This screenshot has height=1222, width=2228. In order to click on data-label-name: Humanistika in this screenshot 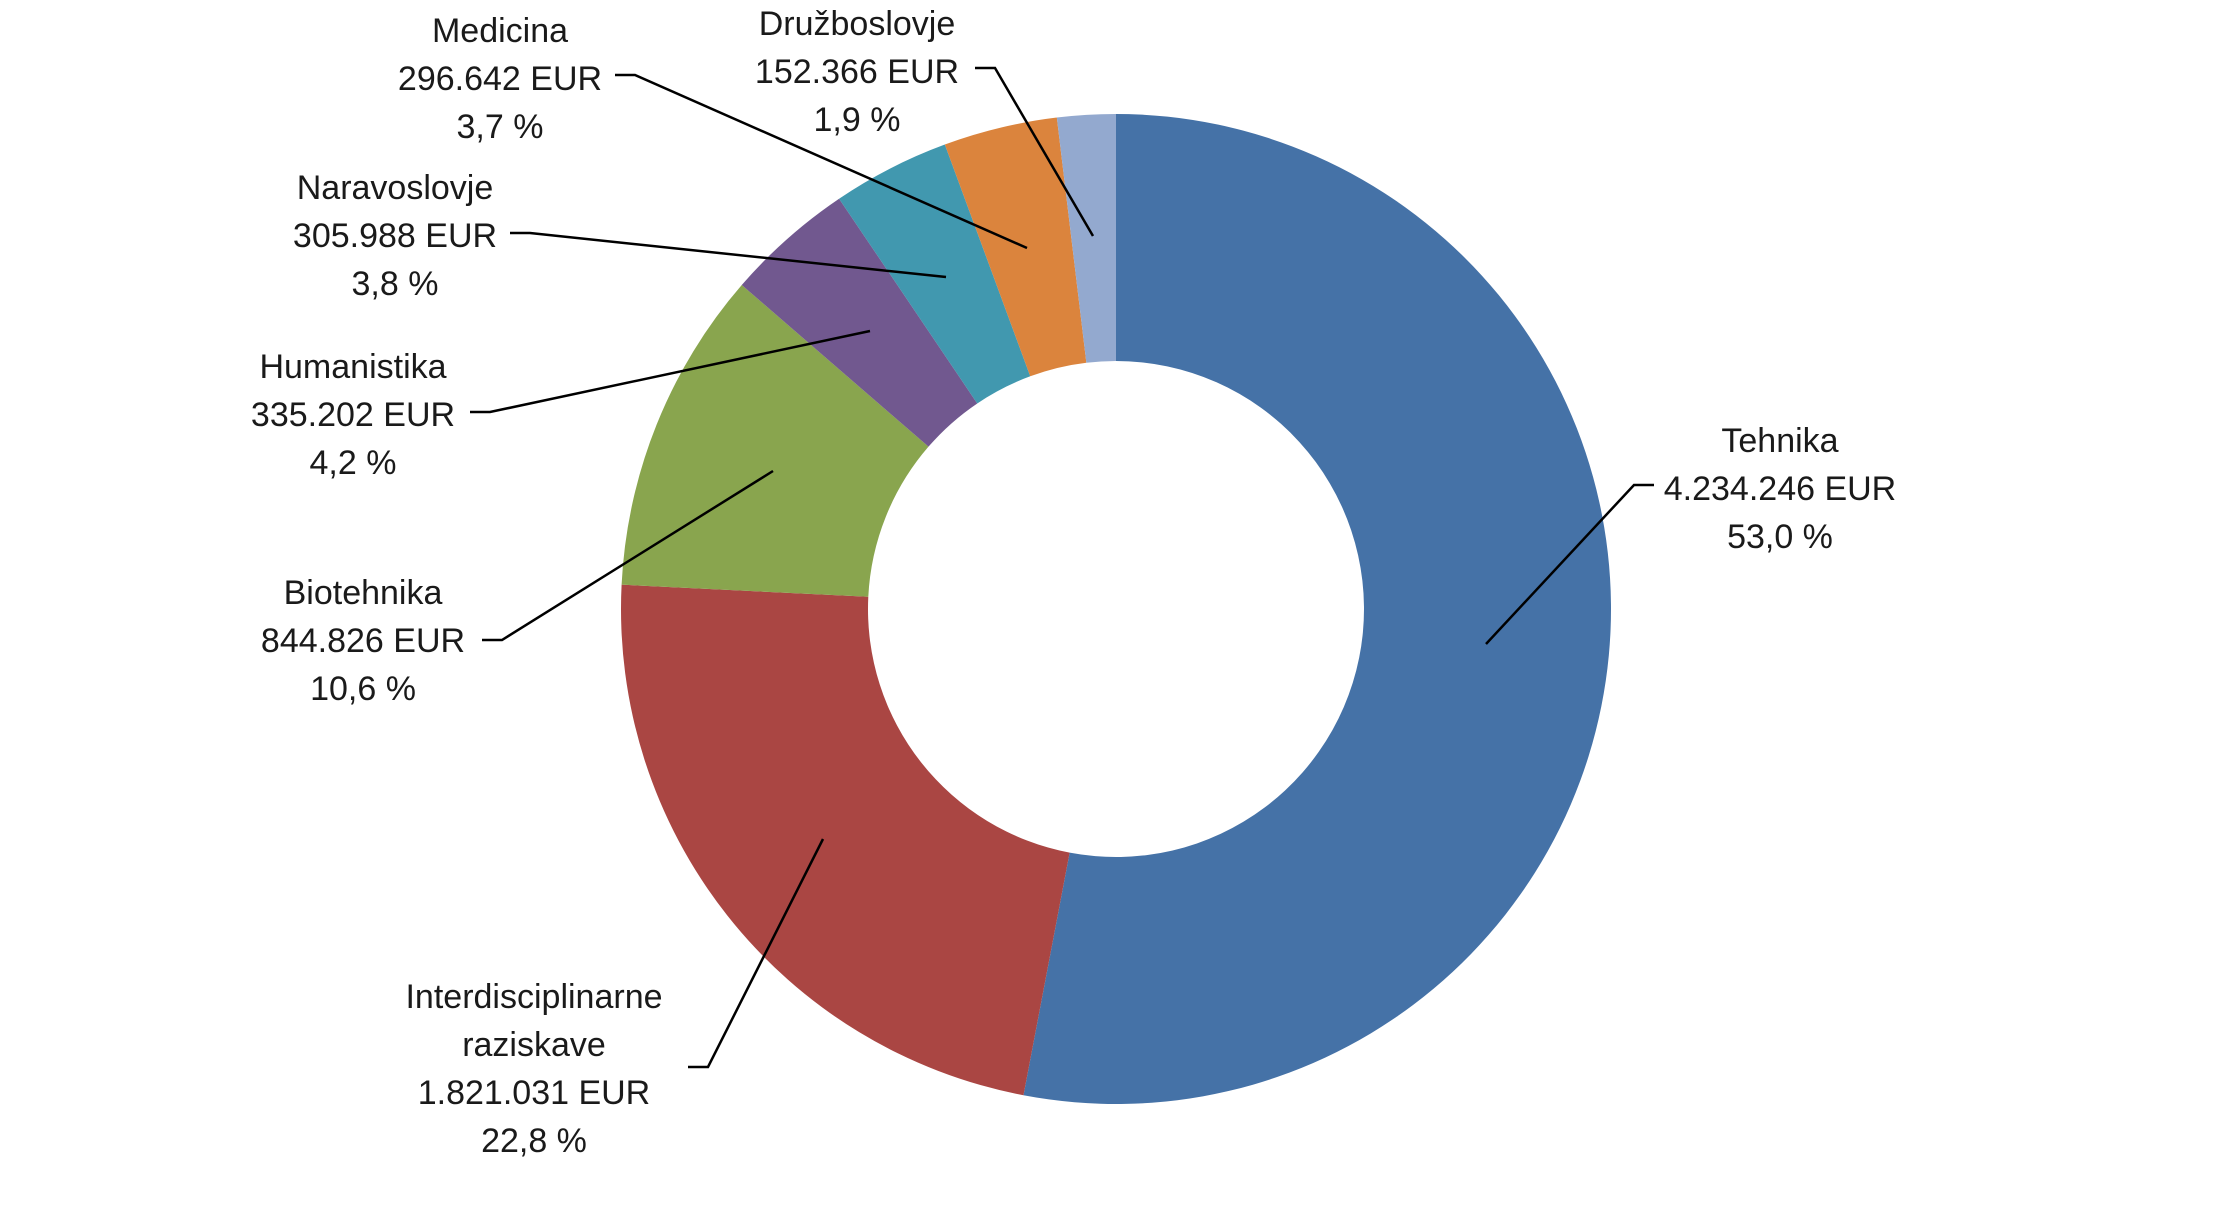, I will do `click(353, 367)`.